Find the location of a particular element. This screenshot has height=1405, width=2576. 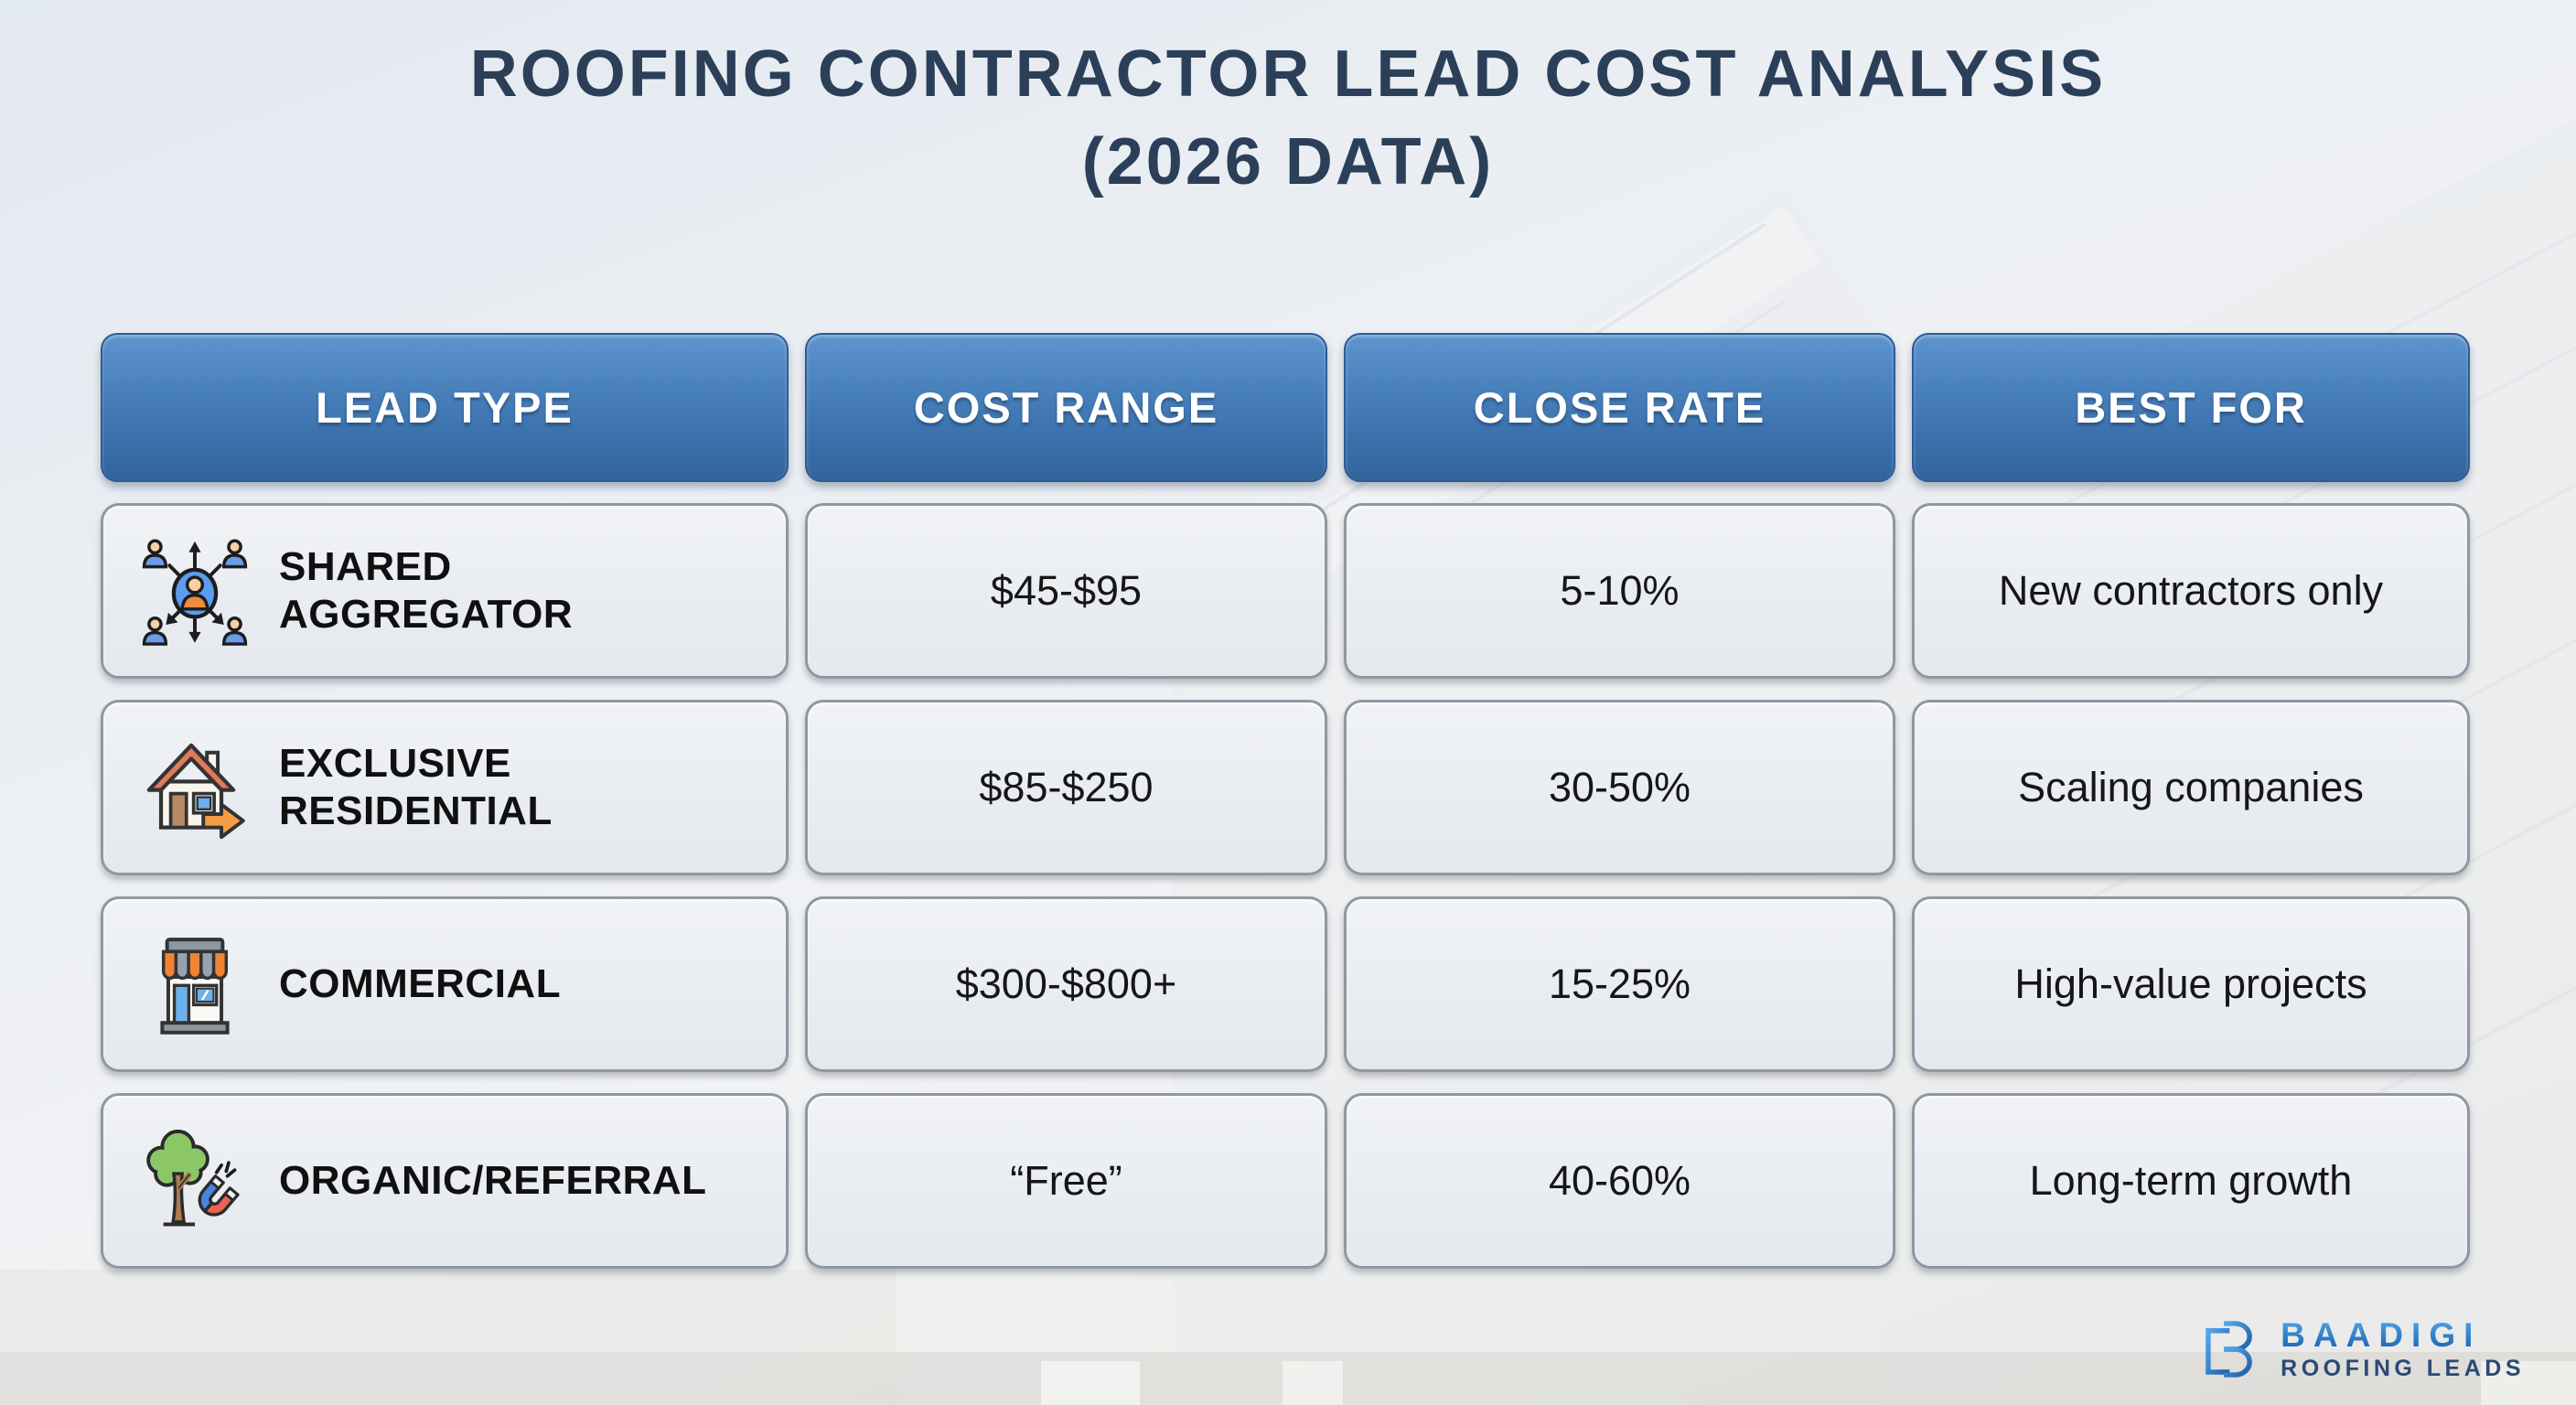

lead-type-label: COMMERCIAL is located at coordinates (421, 984).